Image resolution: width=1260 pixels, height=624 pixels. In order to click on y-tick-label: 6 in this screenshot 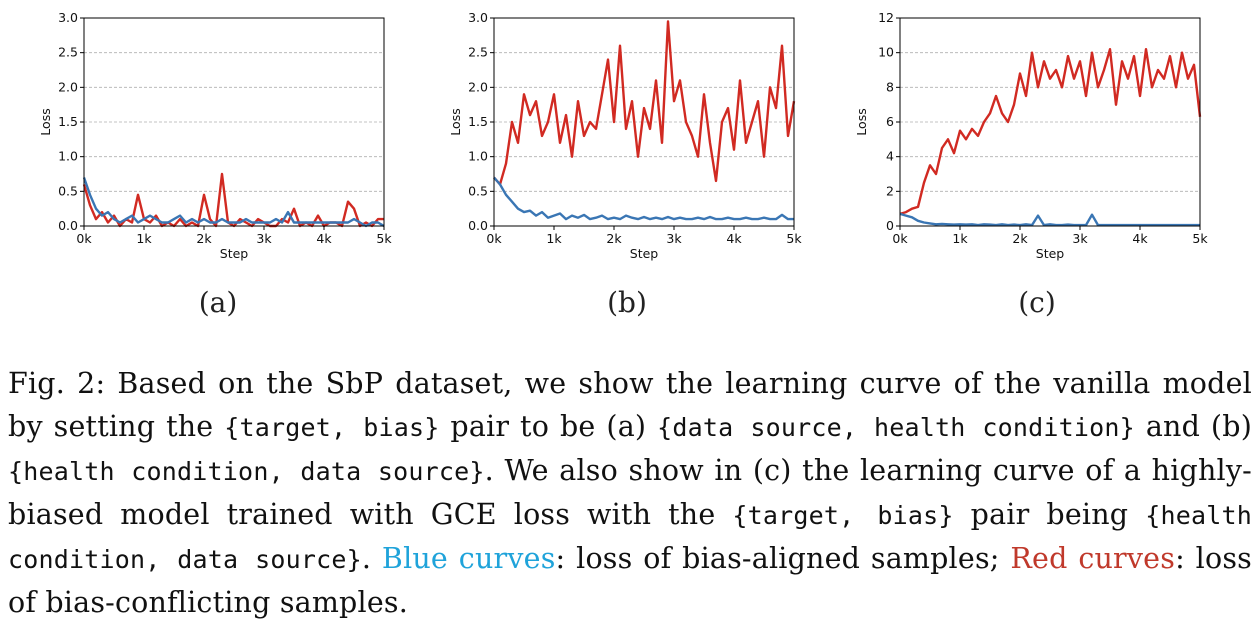, I will do `click(890, 121)`.